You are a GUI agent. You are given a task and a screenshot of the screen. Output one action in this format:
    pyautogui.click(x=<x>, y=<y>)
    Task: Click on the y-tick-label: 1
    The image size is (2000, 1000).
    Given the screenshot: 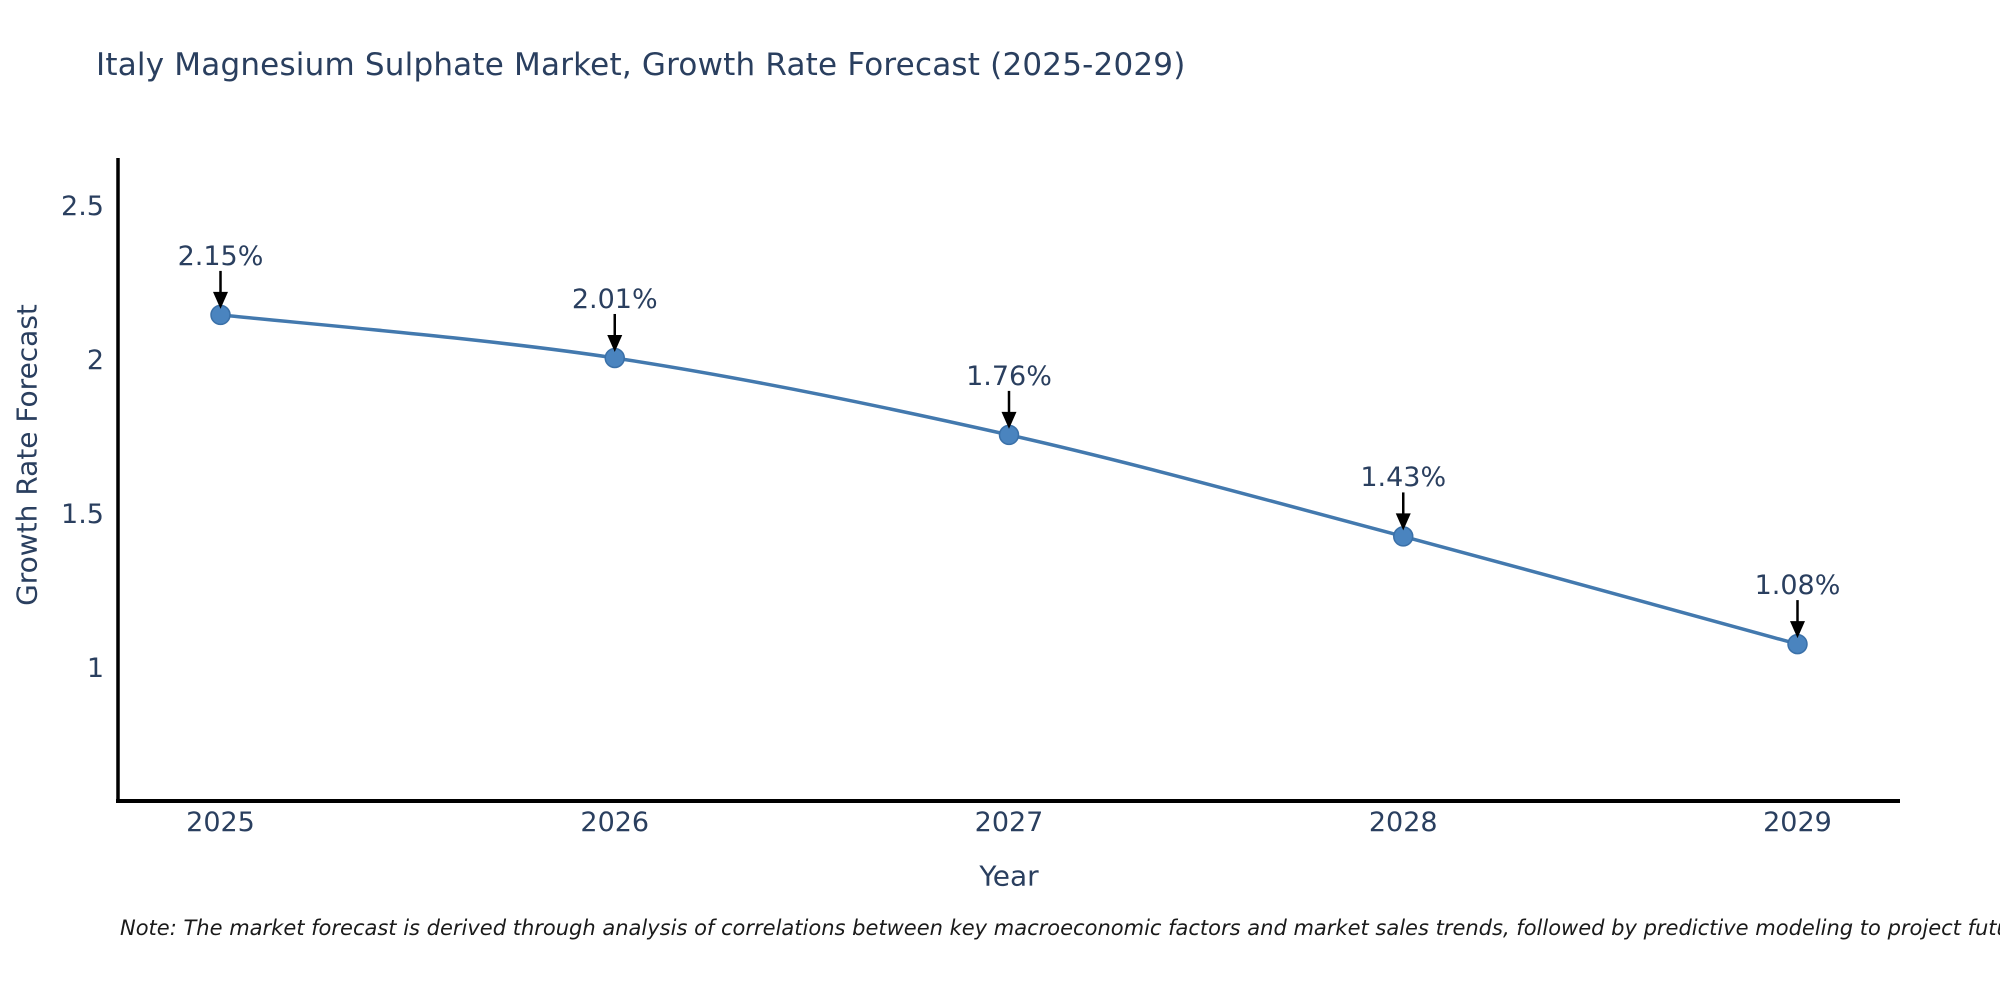 What is the action you would take?
    pyautogui.click(x=95, y=668)
    